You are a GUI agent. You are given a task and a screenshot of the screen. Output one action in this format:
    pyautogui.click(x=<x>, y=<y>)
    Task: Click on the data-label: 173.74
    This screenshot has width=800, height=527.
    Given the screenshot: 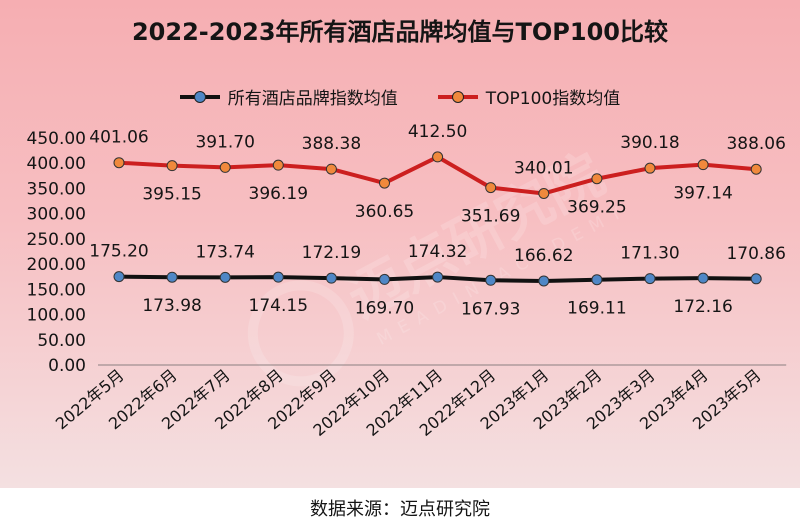 What is the action you would take?
    pyautogui.click(x=224, y=252)
    